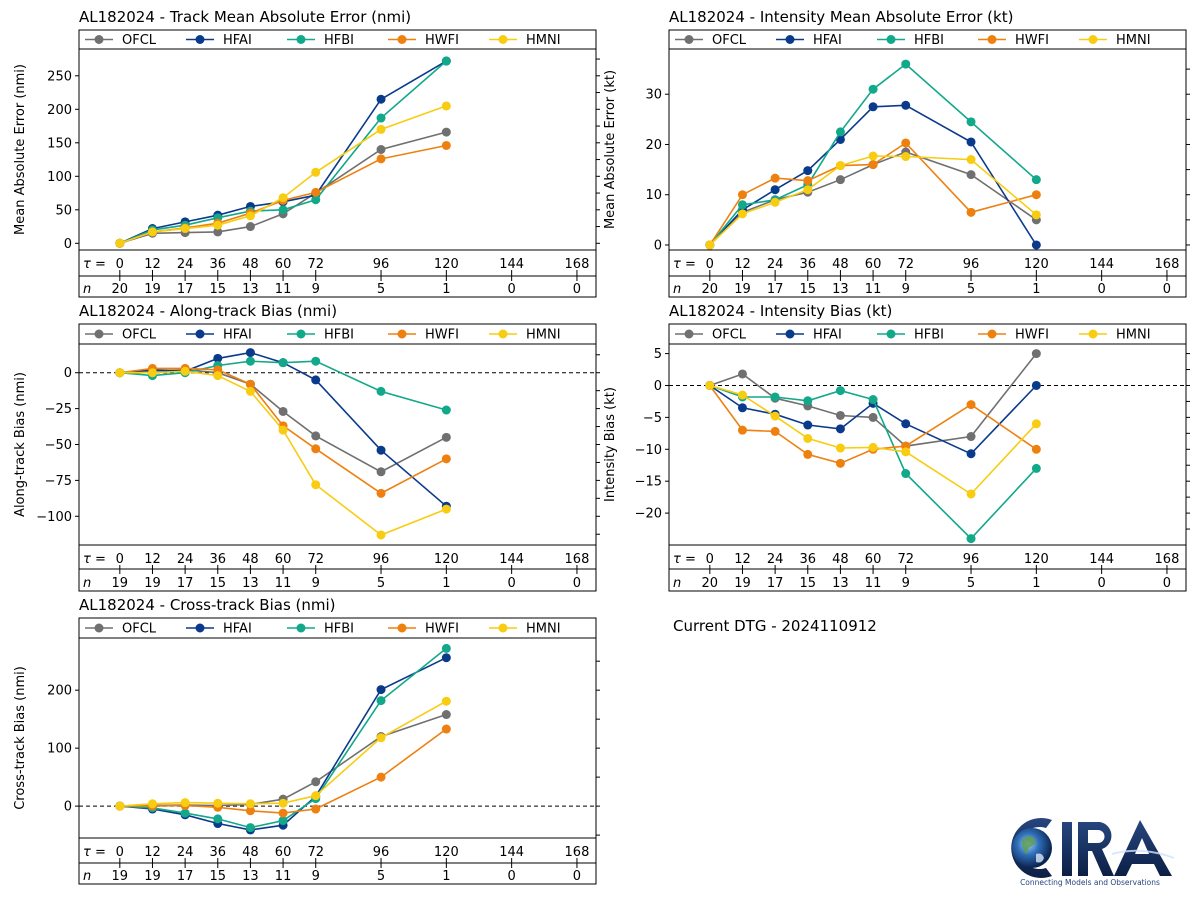 The width and height of the screenshot is (1200, 900). What do you see at coordinates (237, 40) in the screenshot?
I see `legend-label: HFAI` at bounding box center [237, 40].